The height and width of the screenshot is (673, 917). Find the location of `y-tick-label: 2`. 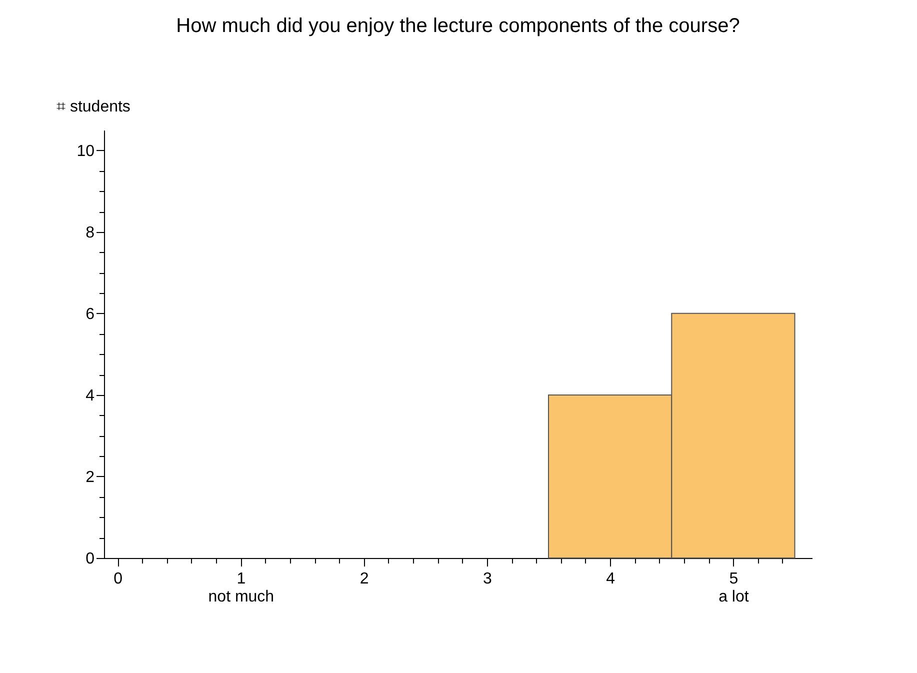

y-tick-label: 2 is located at coordinates (90, 477).